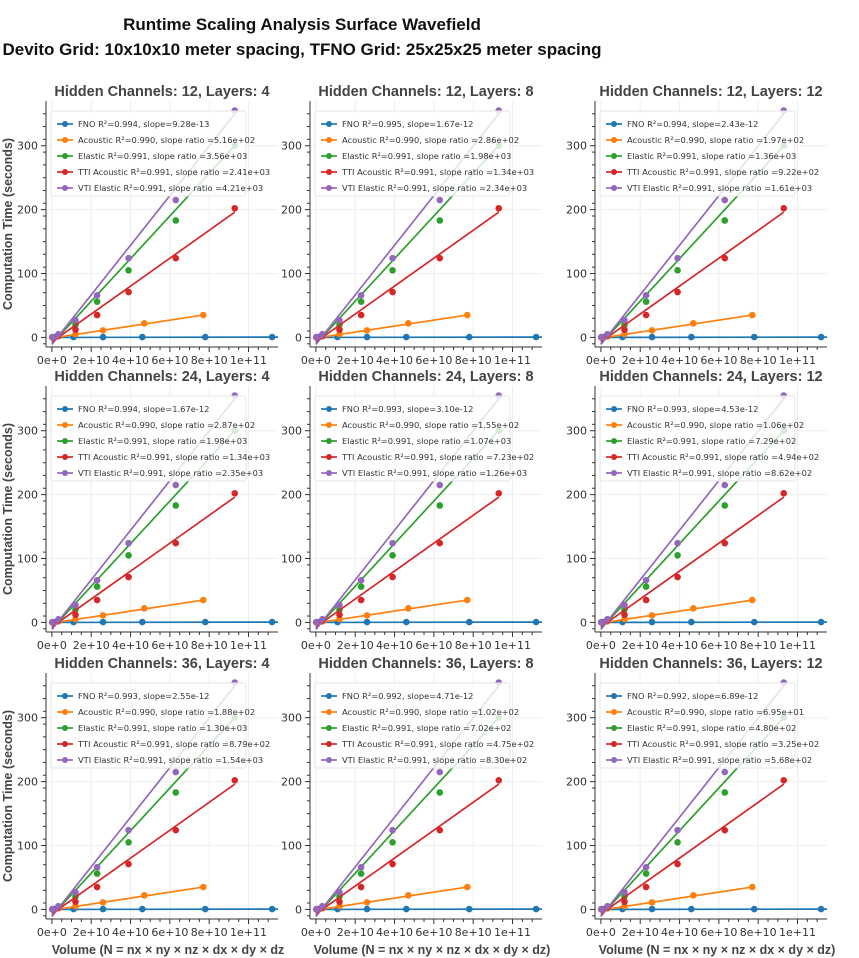  I want to click on subplot-title: Hidden Channels: 24, Layers: 8, so click(425, 377).